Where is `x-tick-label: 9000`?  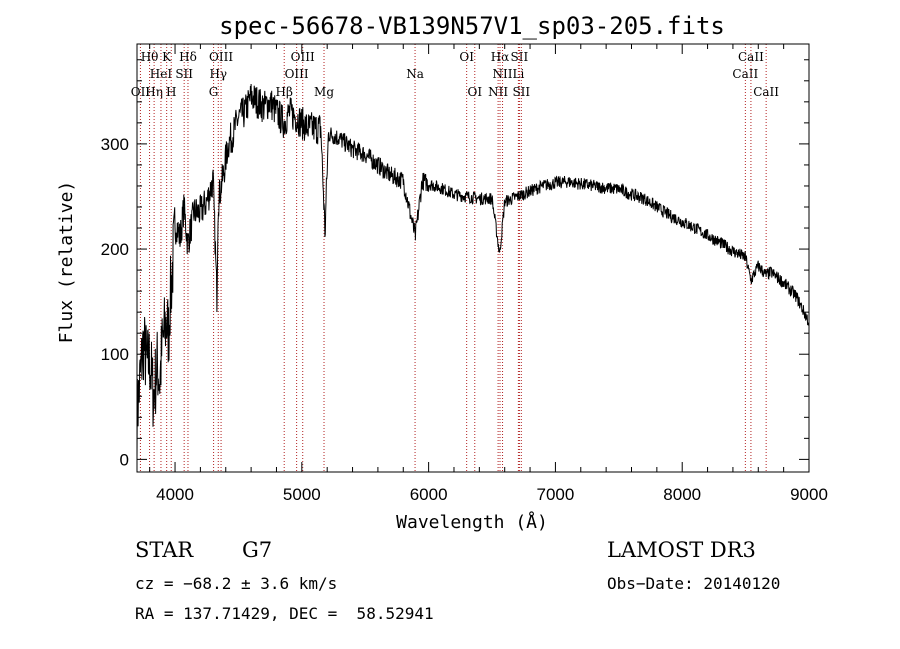
x-tick-label: 9000 is located at coordinates (809, 494).